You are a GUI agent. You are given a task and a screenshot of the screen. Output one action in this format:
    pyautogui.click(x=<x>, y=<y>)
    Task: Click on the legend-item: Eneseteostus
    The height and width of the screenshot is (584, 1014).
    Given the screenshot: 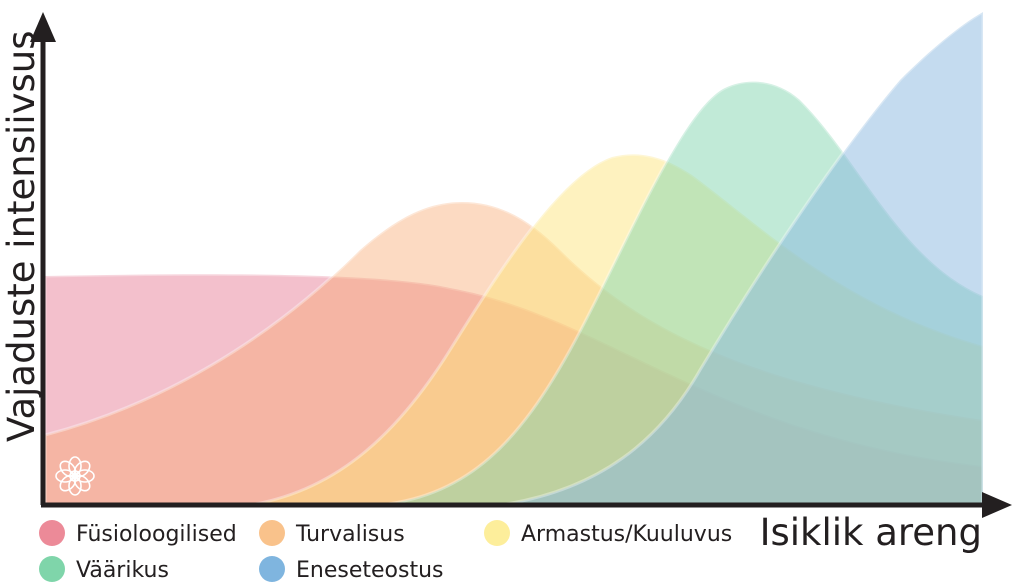 What is the action you would take?
    pyautogui.click(x=351, y=569)
    